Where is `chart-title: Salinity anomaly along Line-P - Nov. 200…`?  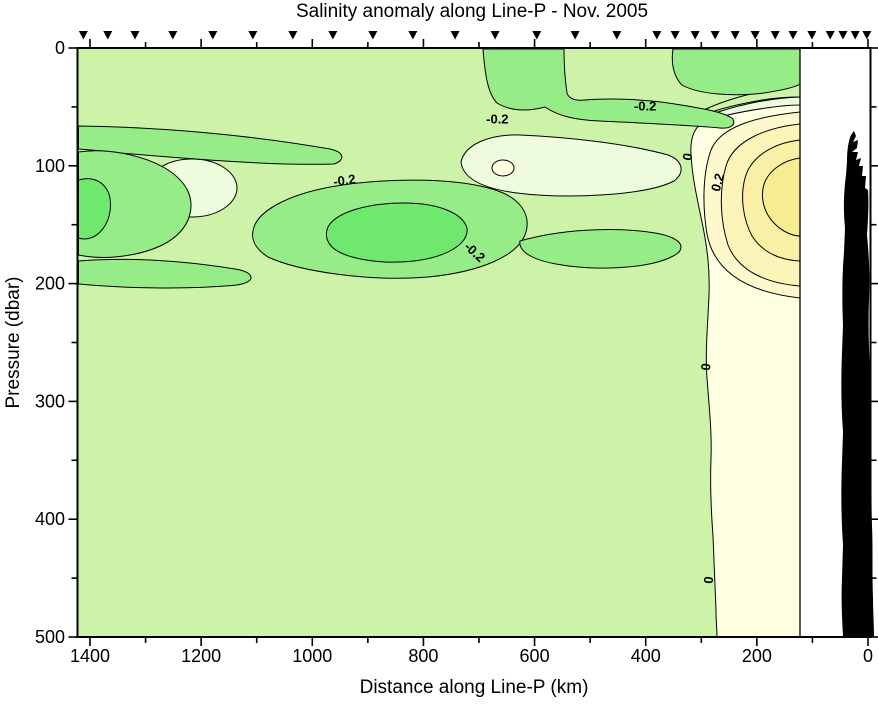
chart-title: Salinity anomaly along Line-P - Nov. 200… is located at coordinates (472, 11).